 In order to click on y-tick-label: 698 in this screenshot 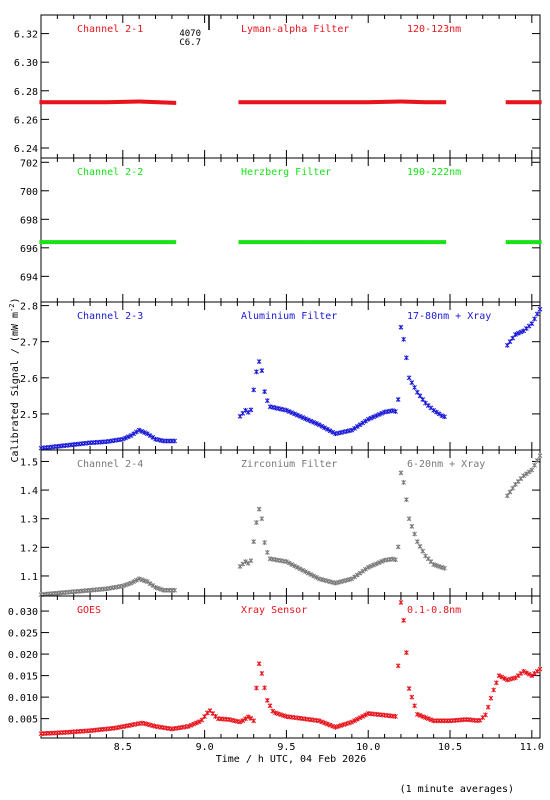, I will do `click(29, 220)`.